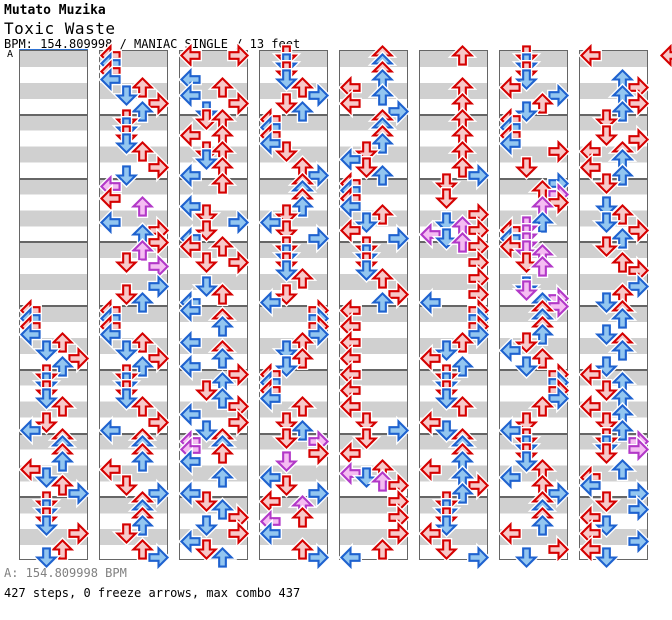 This screenshot has width=672, height=620. Describe the element at coordinates (60, 28) in the screenshot. I see `song-title: Toxic Waste` at that location.